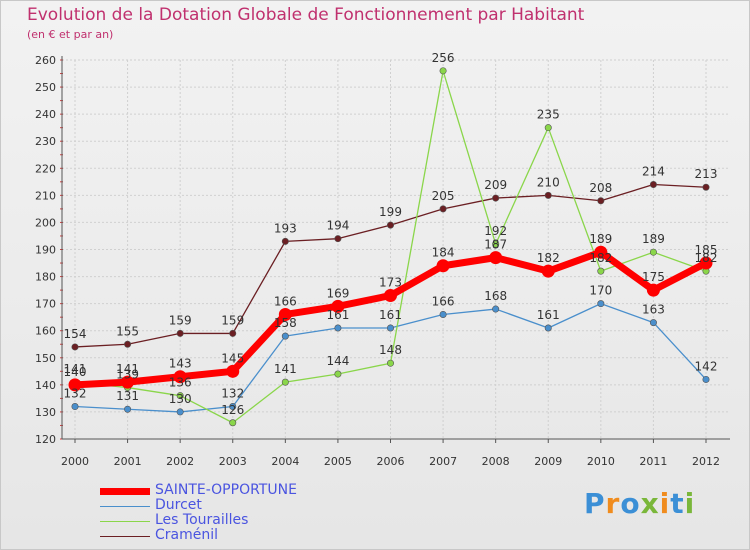 The image size is (750, 550). I want to click on x-tick-label: 2003, so click(233, 461).